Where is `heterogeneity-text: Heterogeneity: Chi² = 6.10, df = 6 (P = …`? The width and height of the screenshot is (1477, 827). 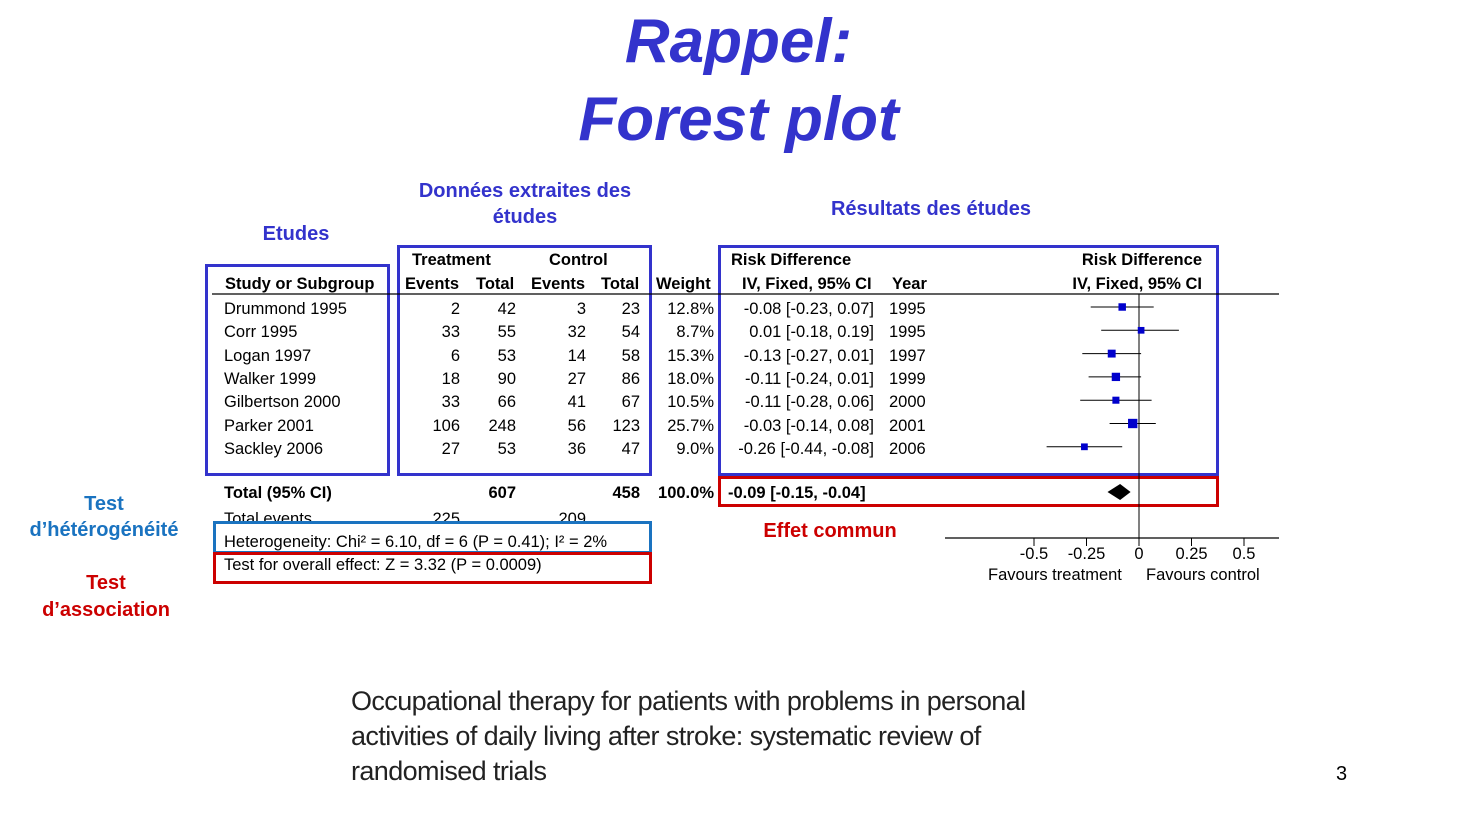
heterogeneity-text: Heterogeneity: Chi² = 6.10, df = 6 (P = … is located at coordinates (416, 542).